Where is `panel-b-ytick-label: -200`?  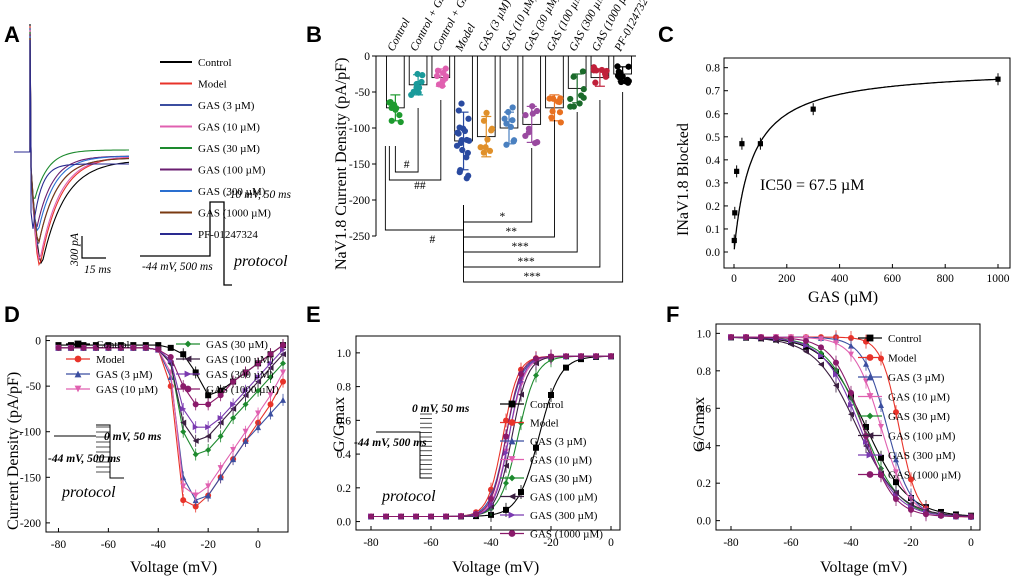
panel-b-ytick-label: -200 is located at coordinates (359, 201).